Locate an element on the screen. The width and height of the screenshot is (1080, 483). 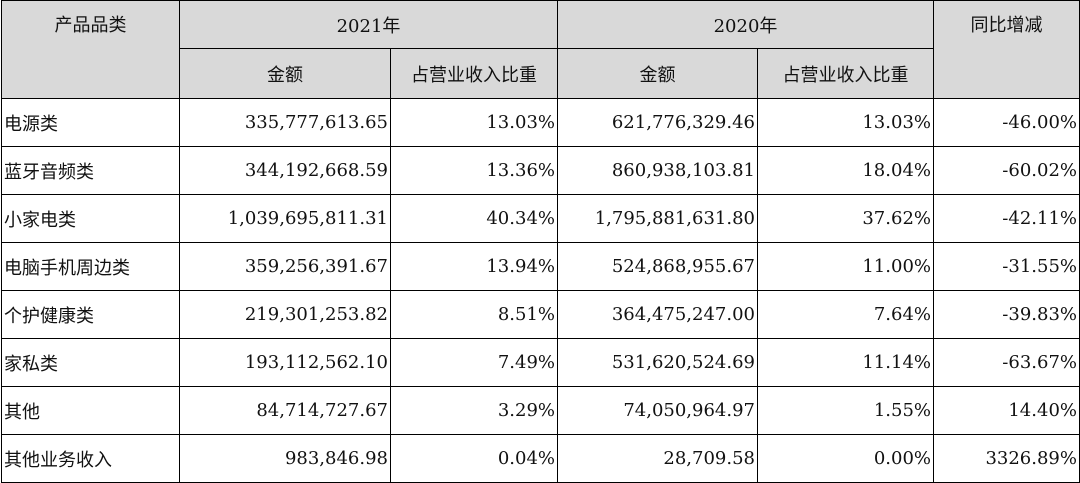
header-share-2021: 占营业收入比重 is located at coordinates (474, 73).